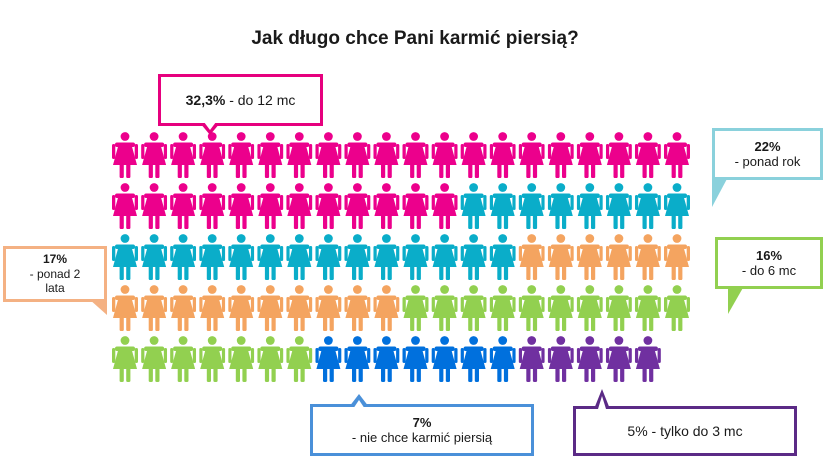 The width and height of the screenshot is (830, 466). I want to click on callout-ponad-2-lata: 17% - ponad 2 lata, so click(55, 280).